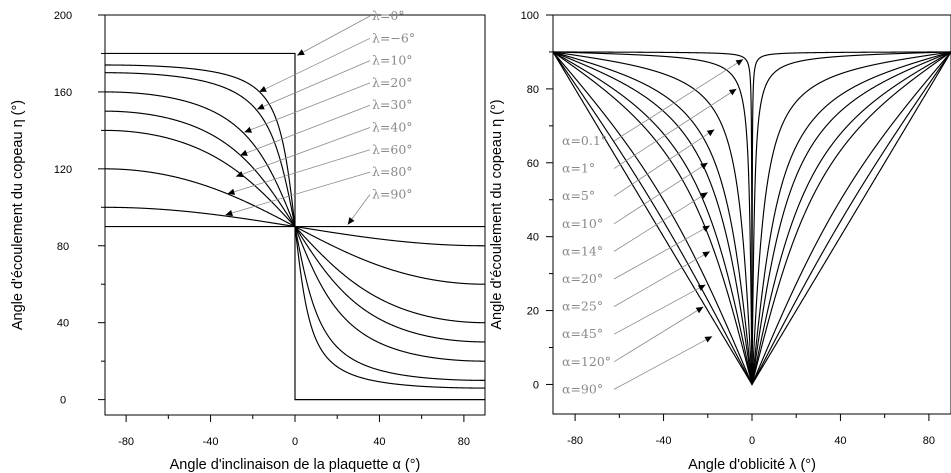  Describe the element at coordinates (582, 306) in the screenshot. I see `right-annotation-label: α=25°` at that location.